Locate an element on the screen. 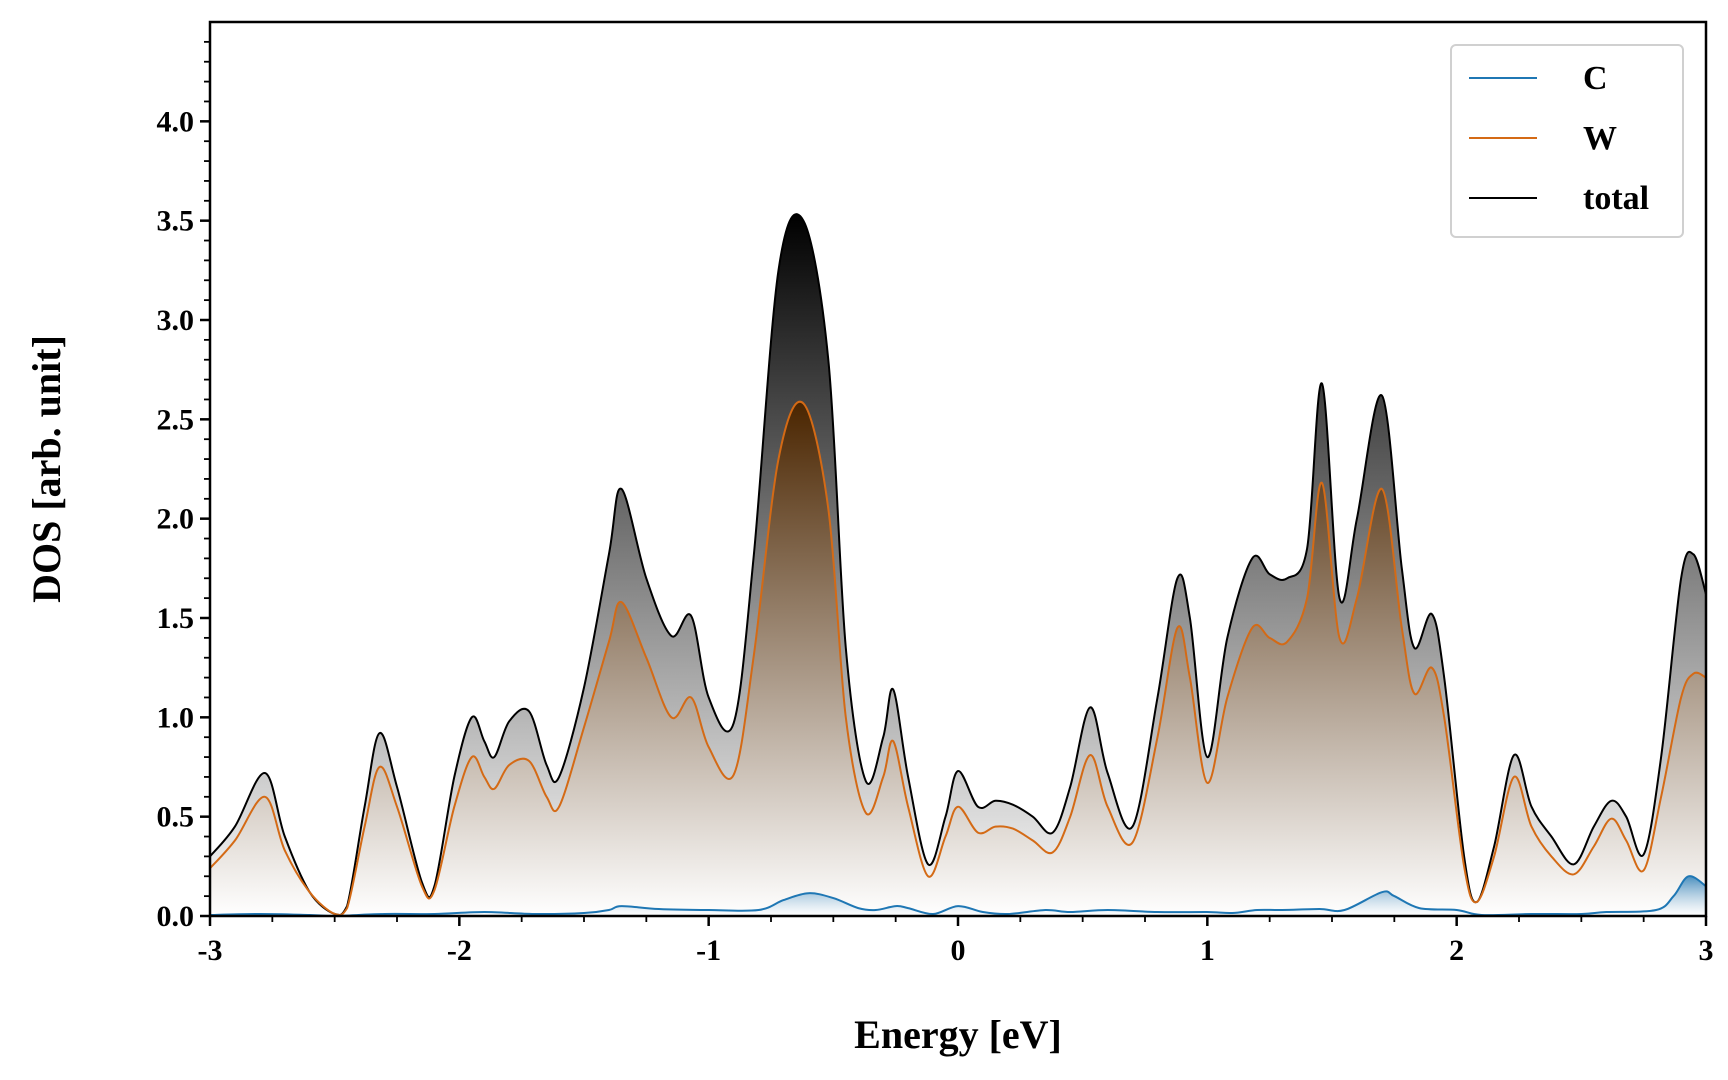 This screenshot has width=1728, height=1080. y-tick-label: 1.0 is located at coordinates (176, 717).